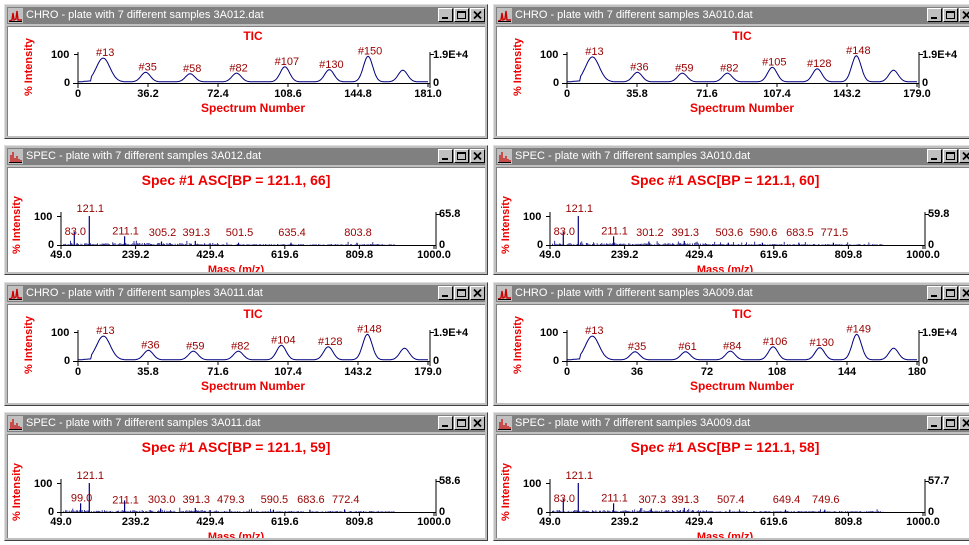 The image size is (969, 545). What do you see at coordinates (725, 447) in the screenshot?
I see `plot-title: Spec #1 ASC[BP = 121.1, 58]` at bounding box center [725, 447].